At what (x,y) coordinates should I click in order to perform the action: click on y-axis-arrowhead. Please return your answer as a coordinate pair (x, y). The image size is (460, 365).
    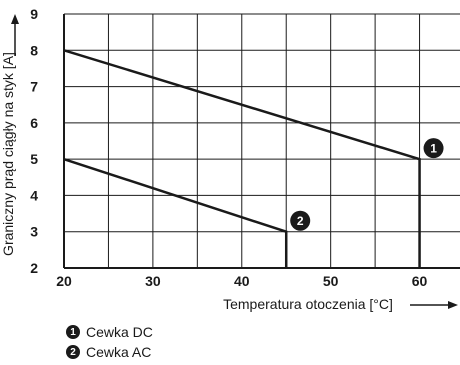
    Looking at the image, I should click on (15, 19).